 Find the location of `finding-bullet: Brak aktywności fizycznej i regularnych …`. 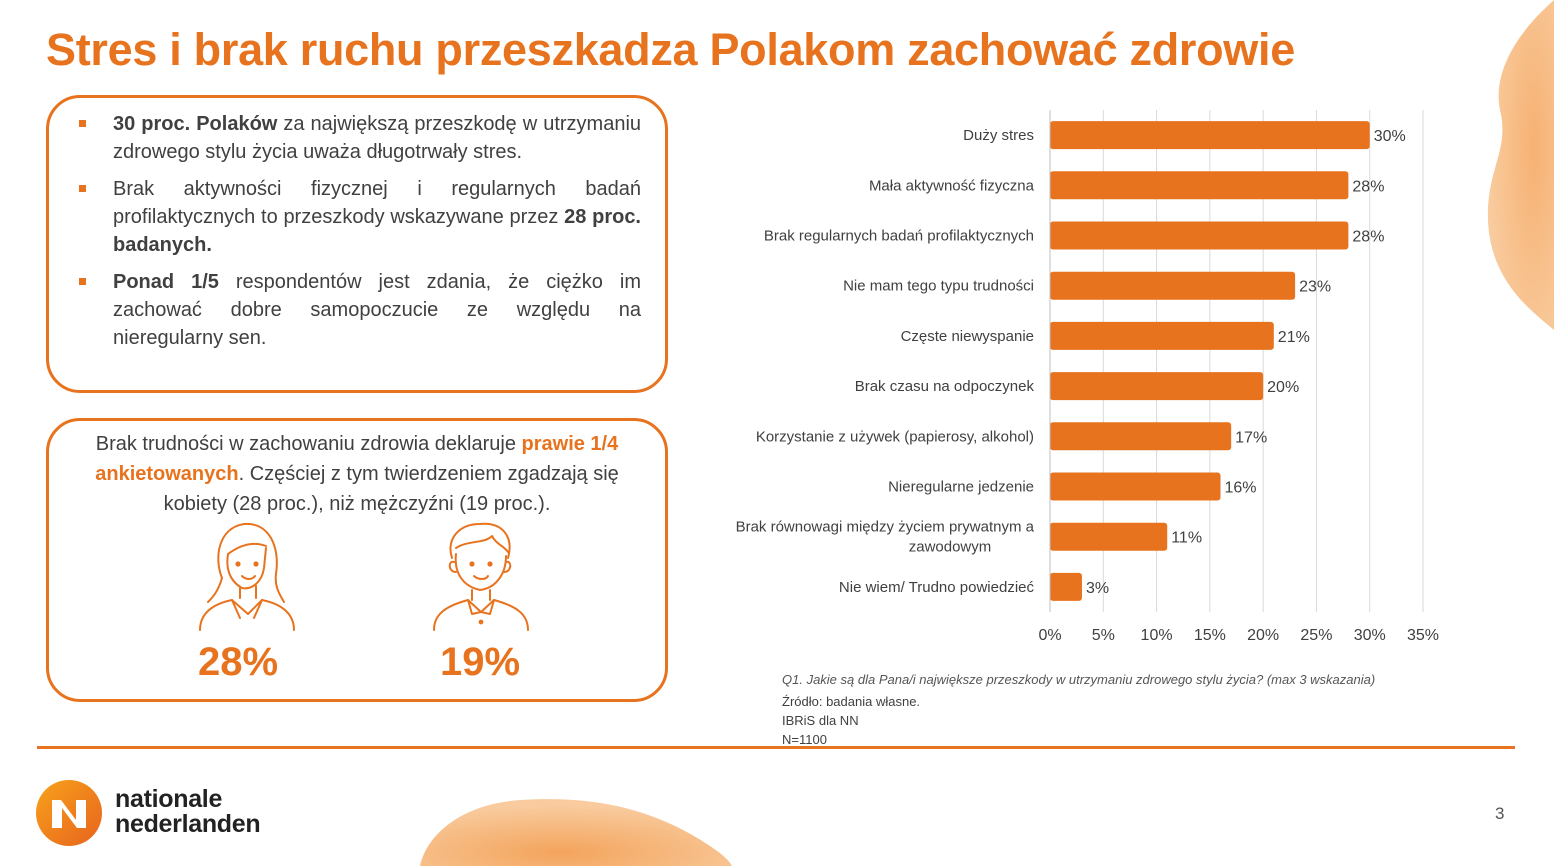

finding-bullet: Brak aktywności fizycznej i regularnych … is located at coordinates (360, 217).